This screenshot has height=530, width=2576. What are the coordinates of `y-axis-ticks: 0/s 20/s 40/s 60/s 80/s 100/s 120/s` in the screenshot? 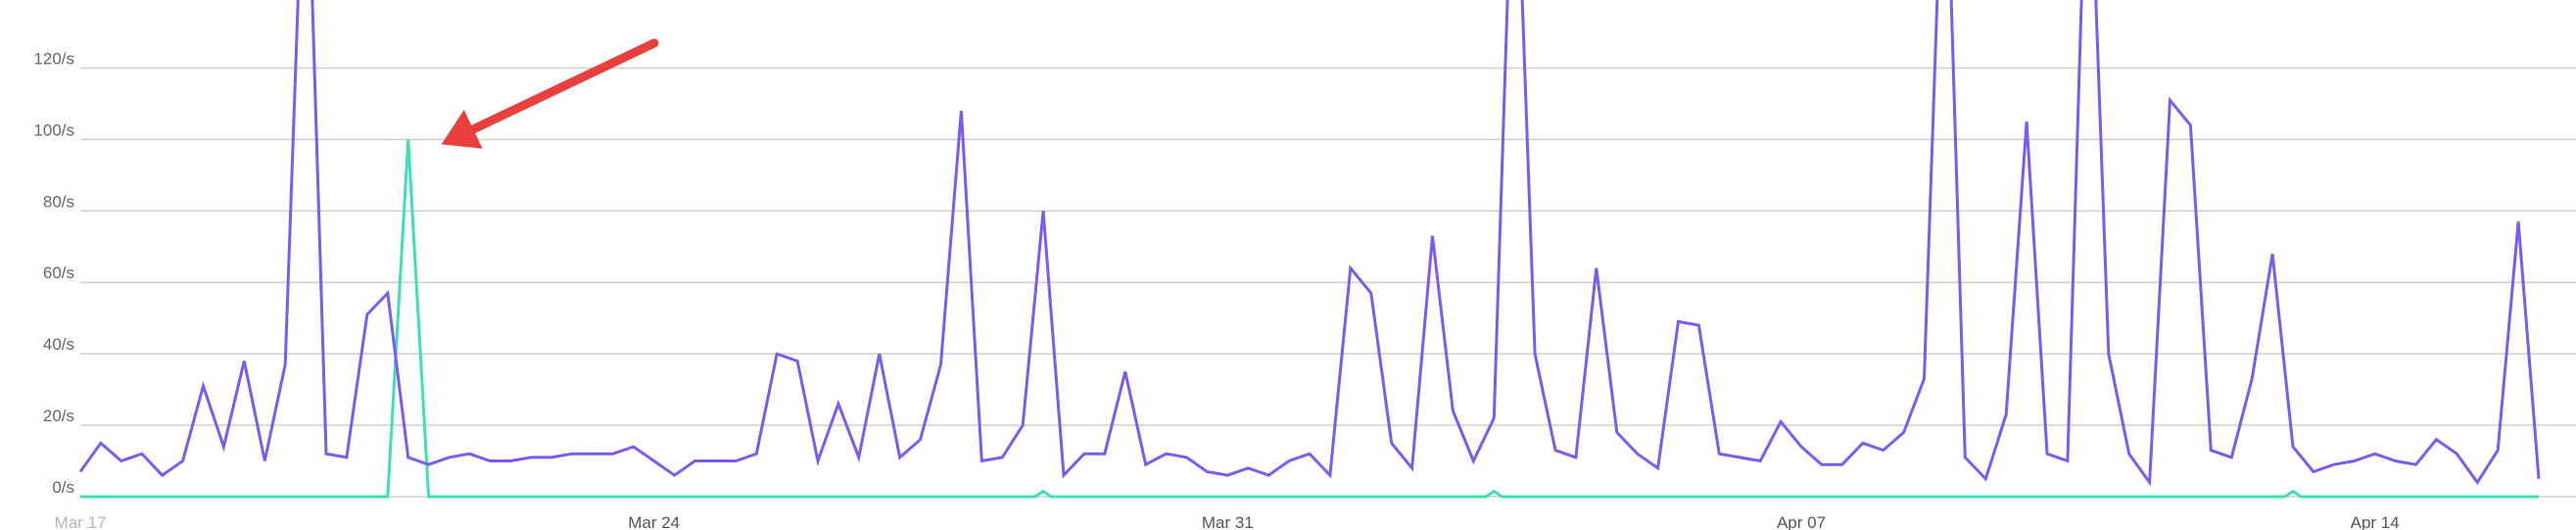 It's located at (54, 273).